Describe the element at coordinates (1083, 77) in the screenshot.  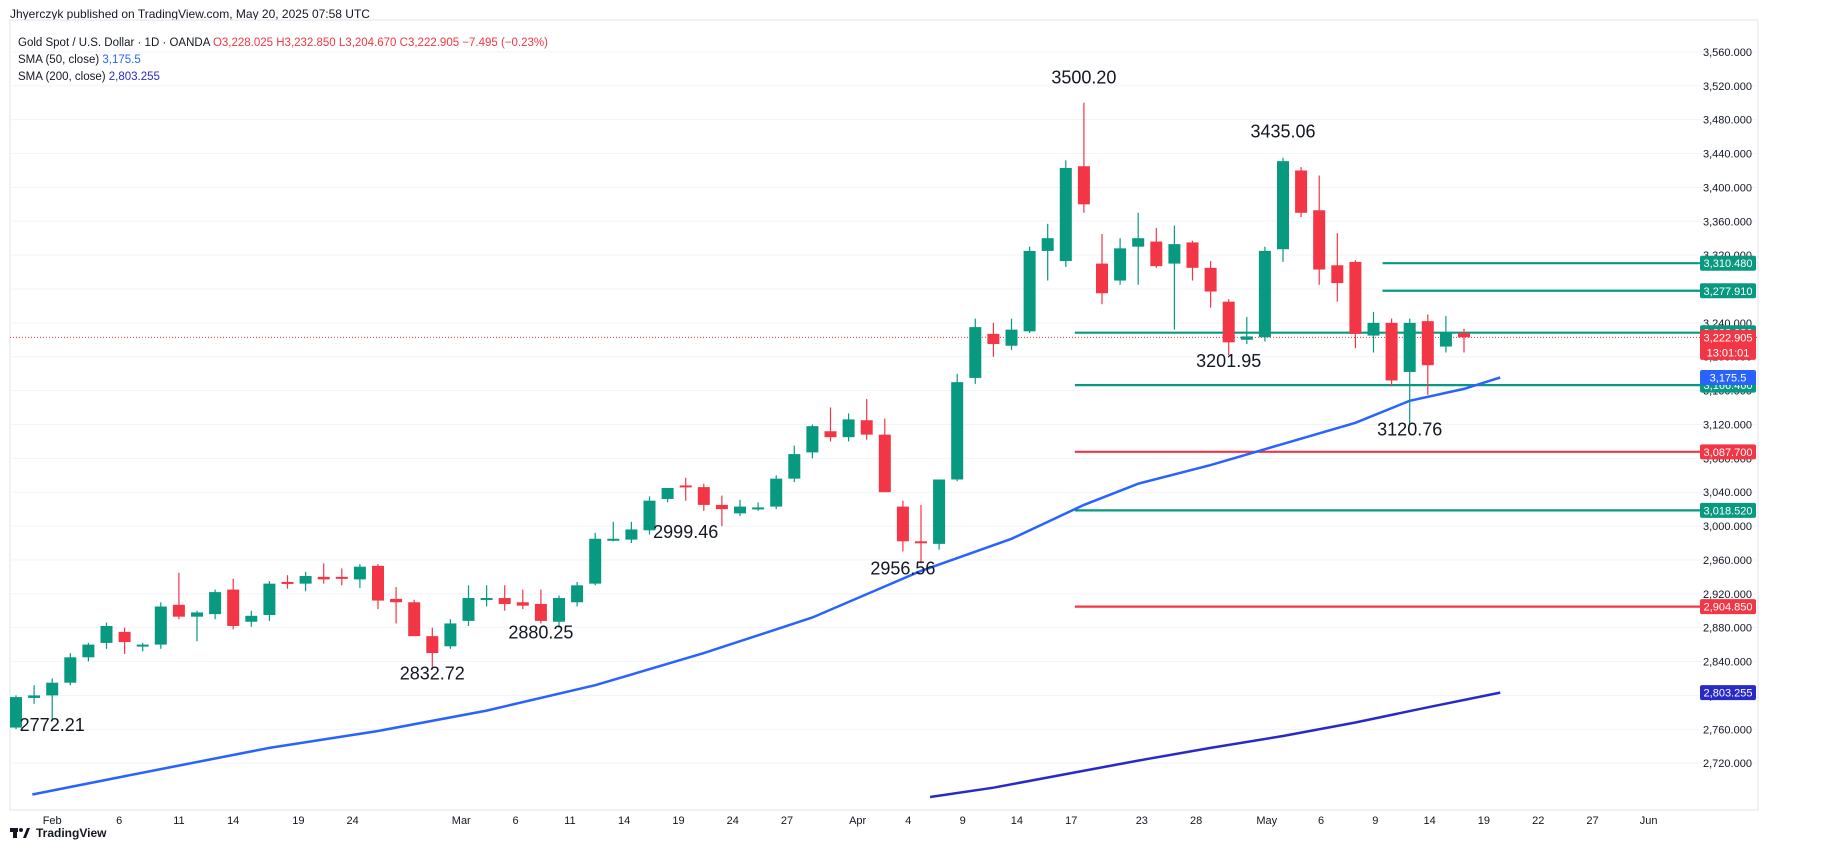
I see `price-annotation: 3500.20` at that location.